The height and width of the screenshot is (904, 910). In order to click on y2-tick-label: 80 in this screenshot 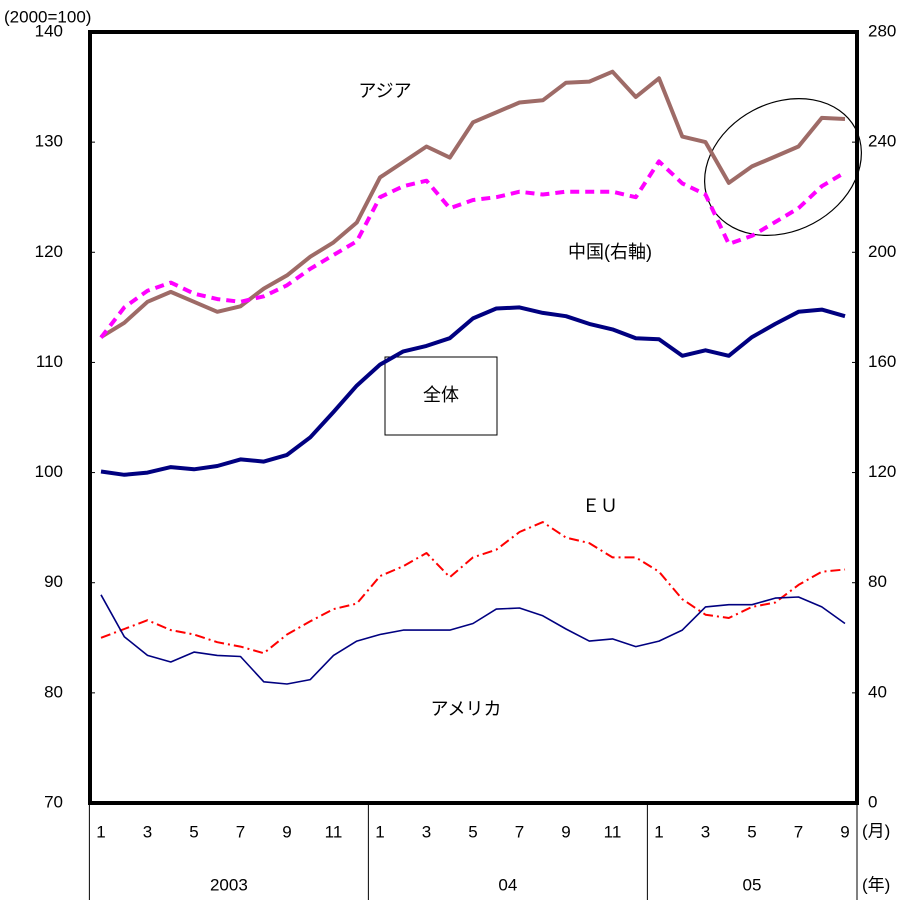, I will do `click(877, 581)`.